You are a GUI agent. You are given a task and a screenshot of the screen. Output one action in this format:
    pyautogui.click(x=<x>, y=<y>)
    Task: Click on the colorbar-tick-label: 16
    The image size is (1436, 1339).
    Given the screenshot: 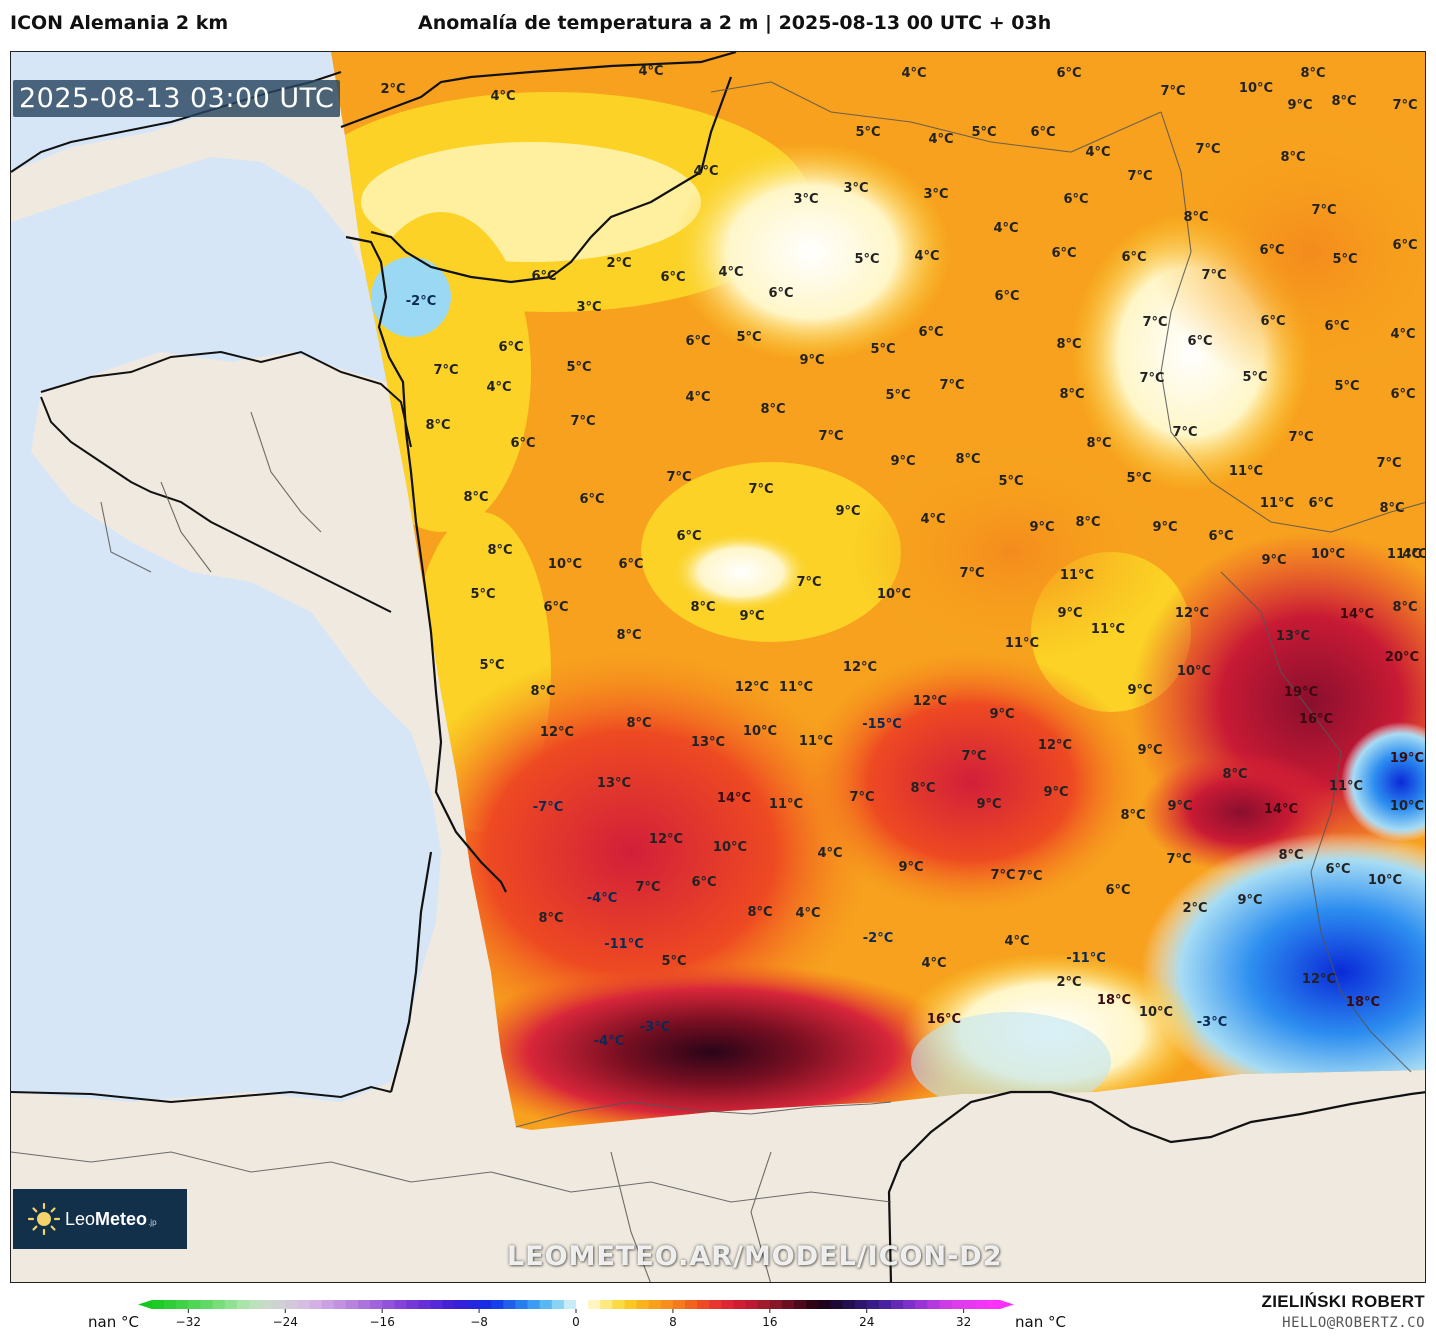 What is the action you would take?
    pyautogui.click(x=769, y=1322)
    